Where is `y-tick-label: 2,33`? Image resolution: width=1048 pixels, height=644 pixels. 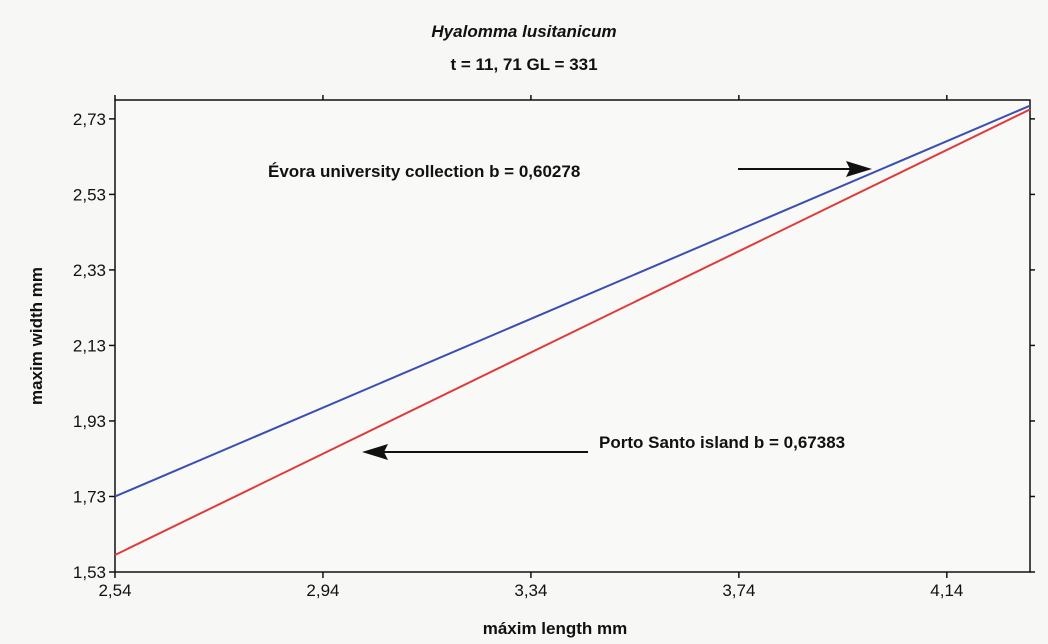 y-tick-label: 2,33 is located at coordinates (89, 270).